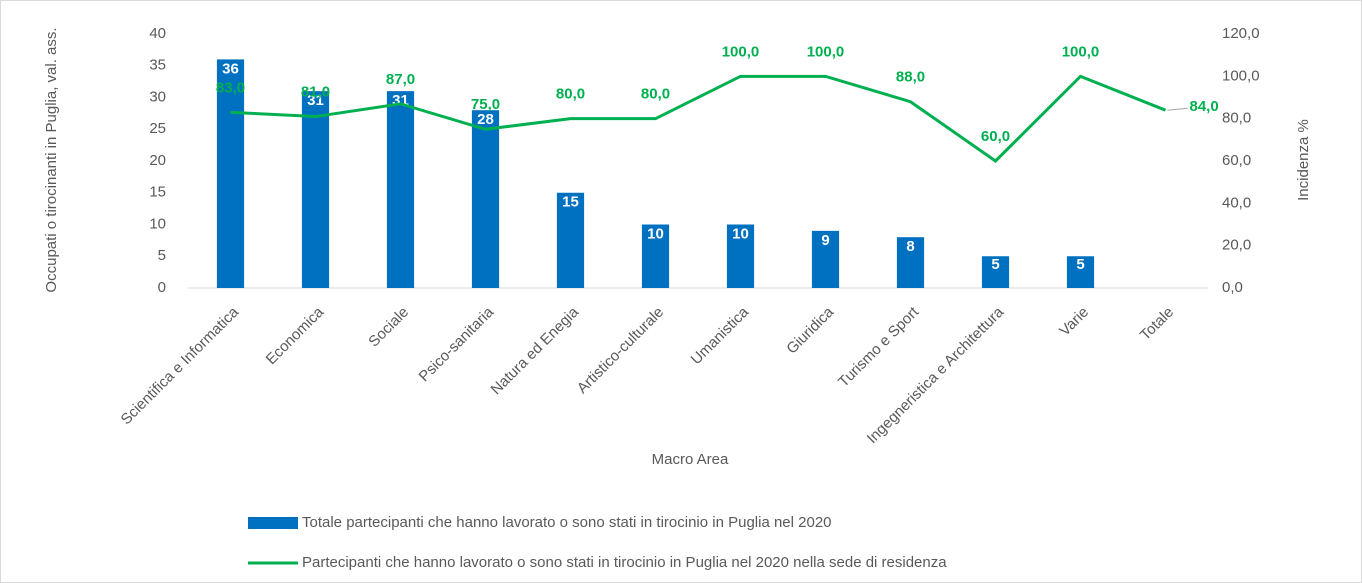  Describe the element at coordinates (1241, 75) in the screenshot. I see `y2-tick-label: 100,0` at that location.